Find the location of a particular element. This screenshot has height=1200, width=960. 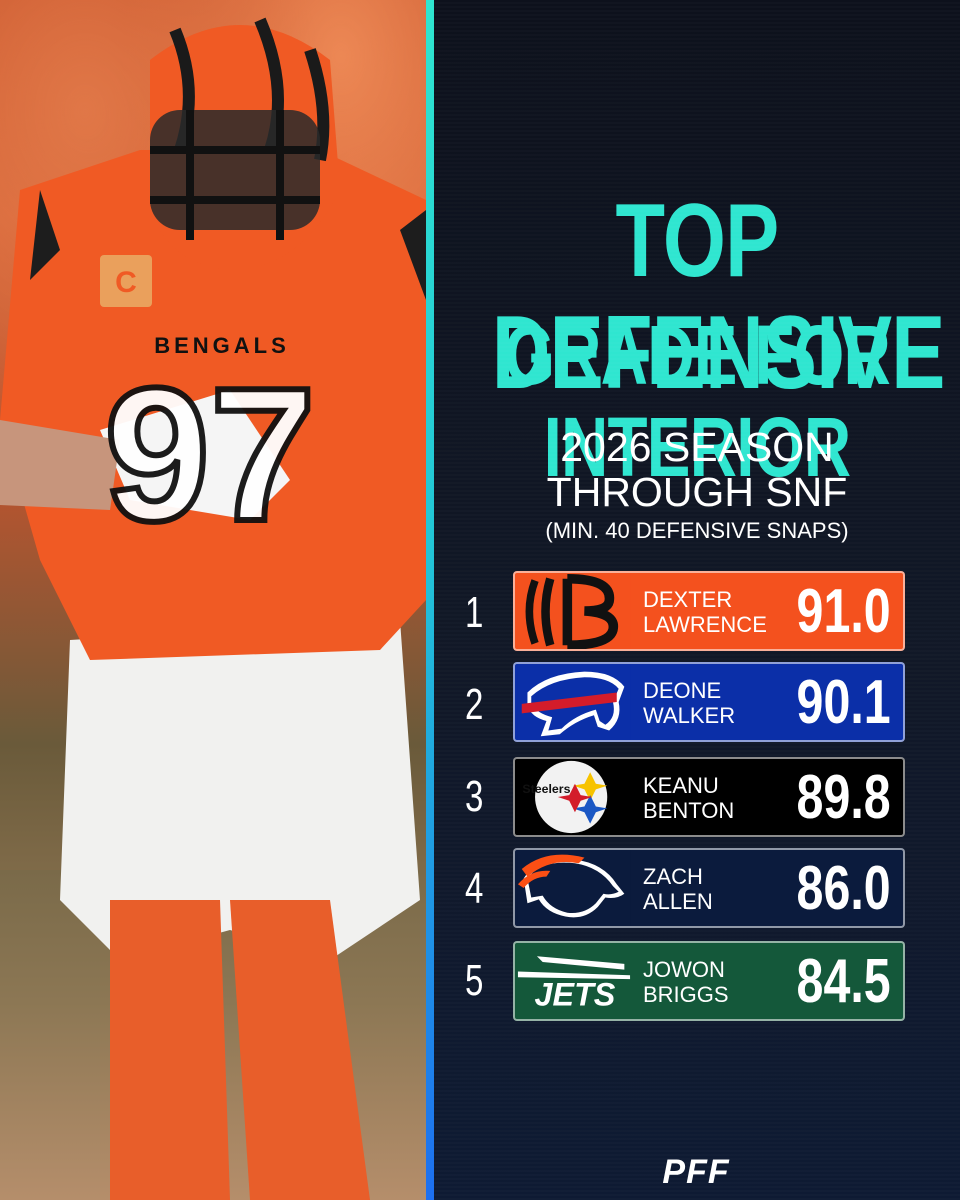

steelers-logo-icon: Steelers is located at coordinates (574, 797).